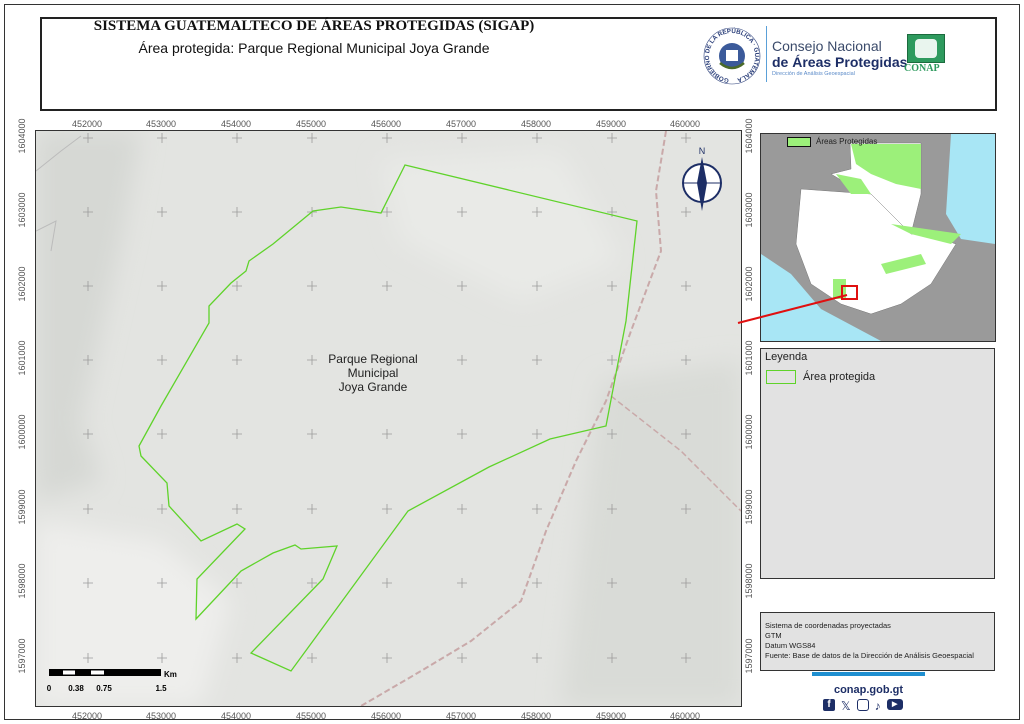 This screenshot has width=1024, height=724. I want to click on scale-label: 1.5, so click(161, 688).